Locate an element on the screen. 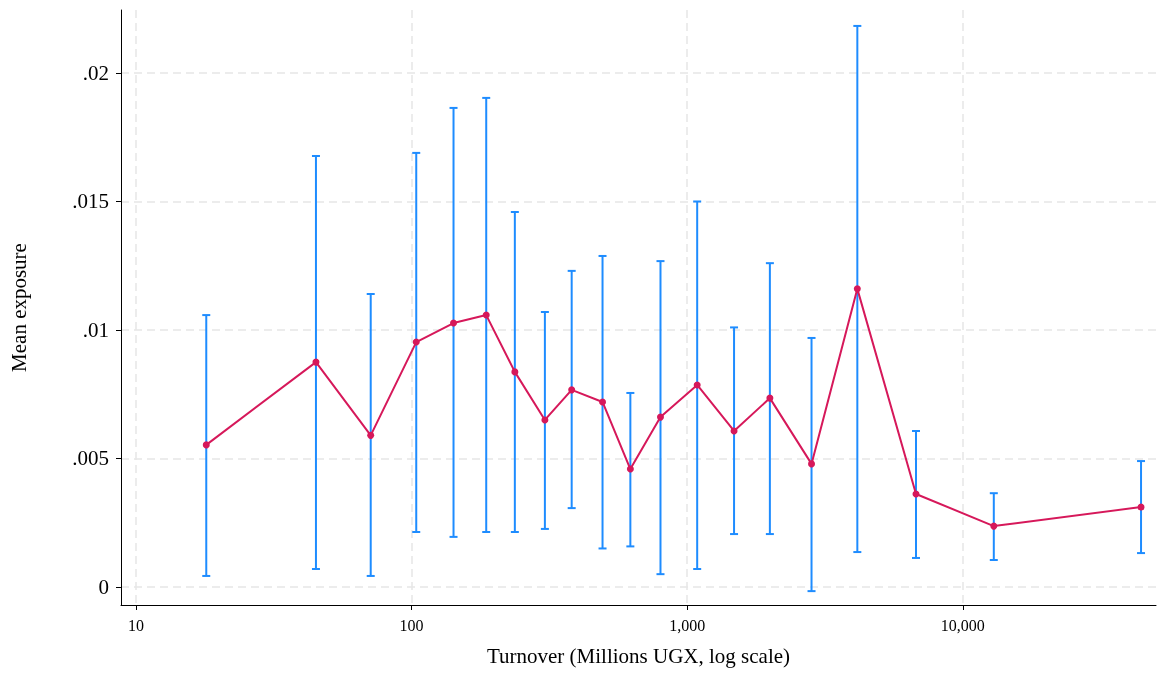 The width and height of the screenshot is (1159, 681). y-tick-label: .01 is located at coordinates (95, 329).